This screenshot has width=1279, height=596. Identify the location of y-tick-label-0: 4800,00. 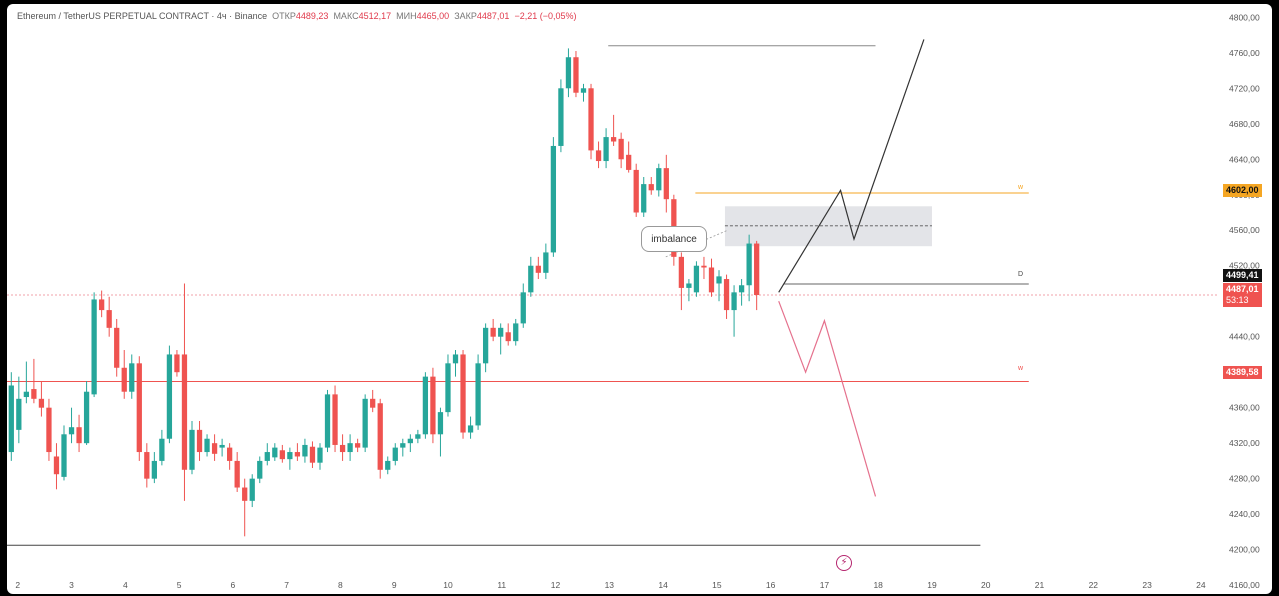
(1244, 17).